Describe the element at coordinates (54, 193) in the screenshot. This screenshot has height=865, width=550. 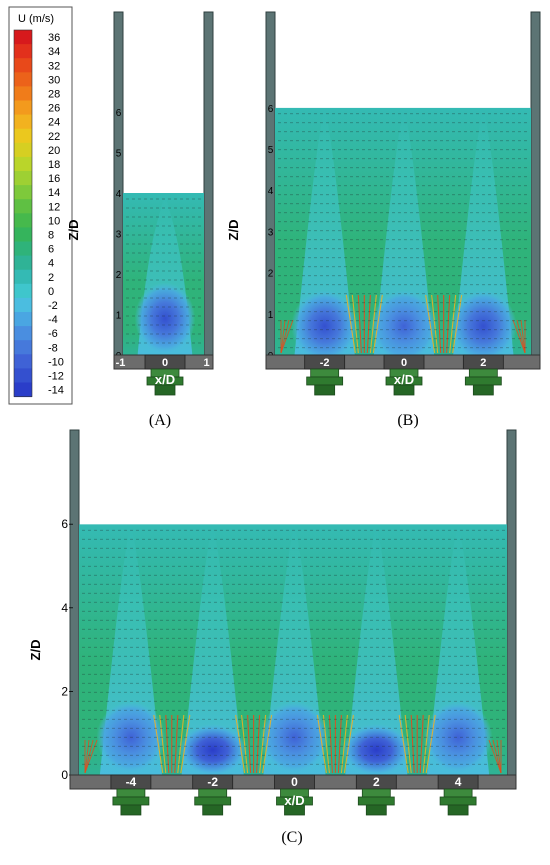
I see `legend-label: 14` at that location.